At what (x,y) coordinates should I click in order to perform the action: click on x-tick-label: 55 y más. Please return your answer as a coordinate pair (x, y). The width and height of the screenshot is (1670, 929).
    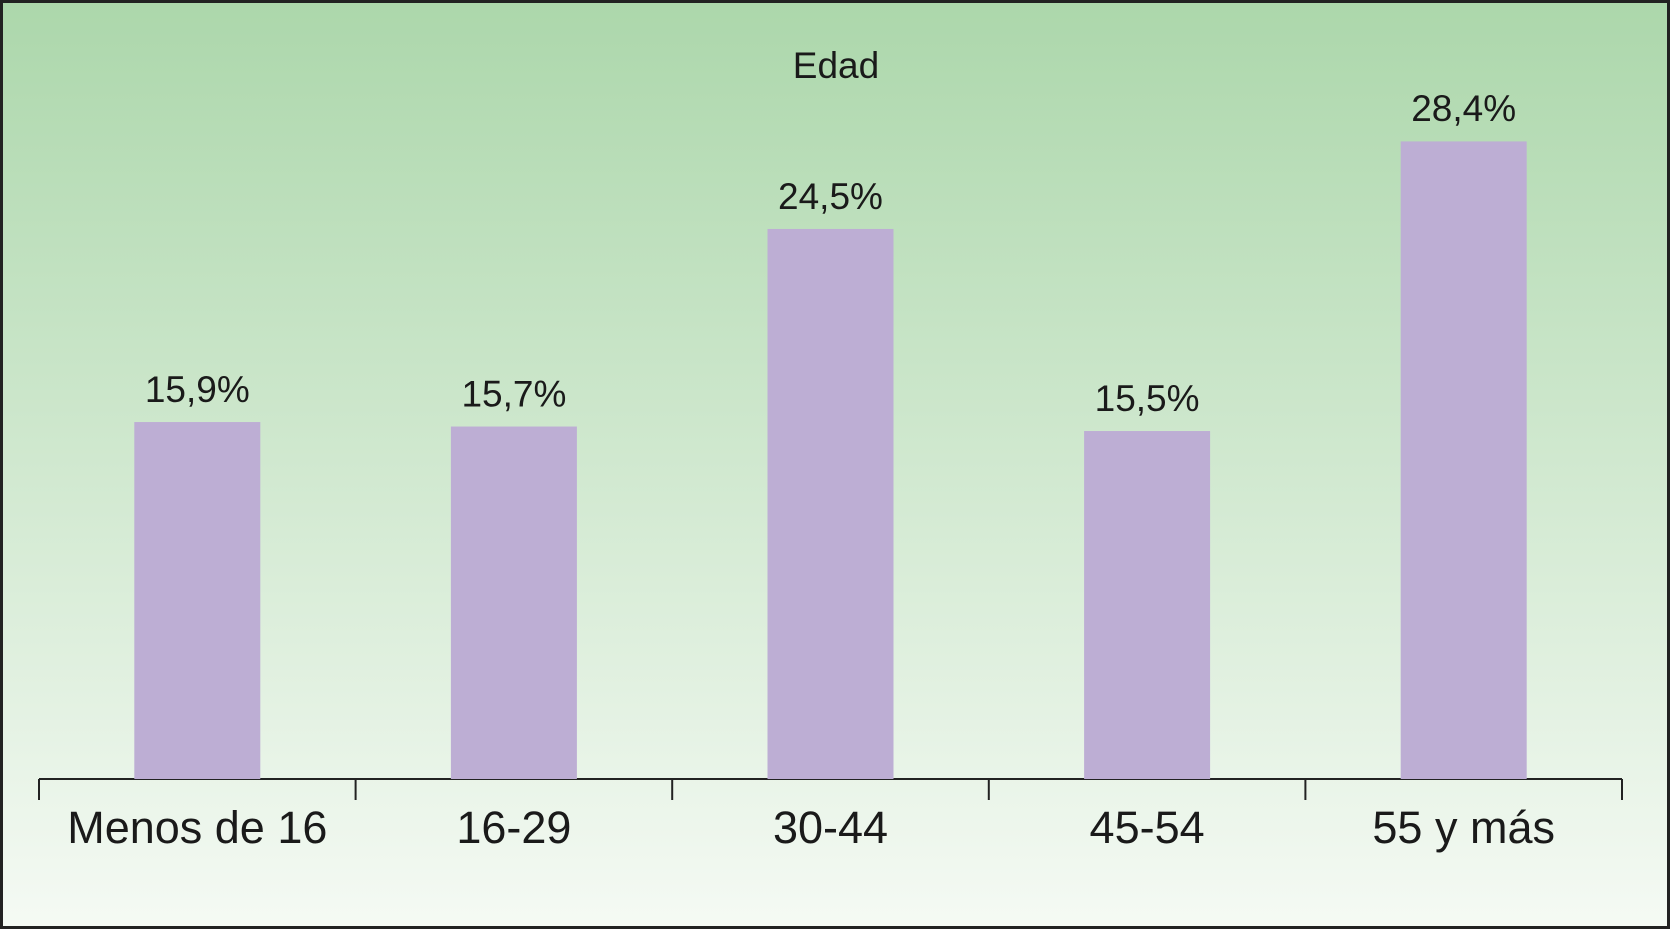
    Looking at the image, I should click on (1463, 827).